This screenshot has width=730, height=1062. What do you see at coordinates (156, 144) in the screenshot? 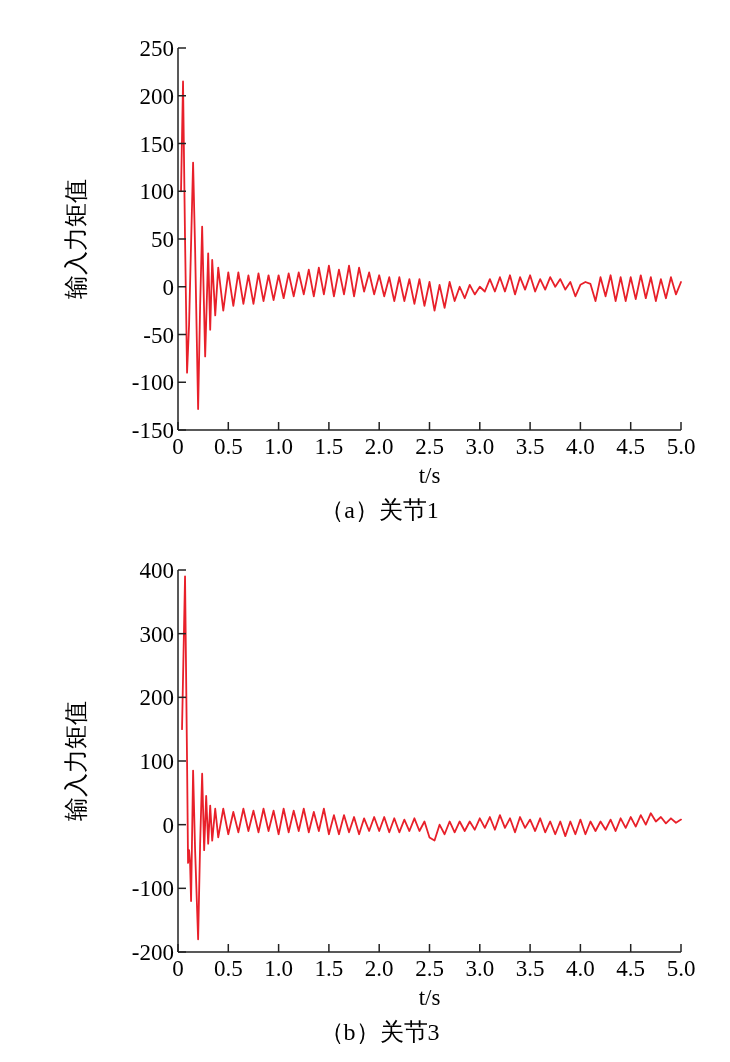
I see `y-tick-label: 150` at bounding box center [156, 144].